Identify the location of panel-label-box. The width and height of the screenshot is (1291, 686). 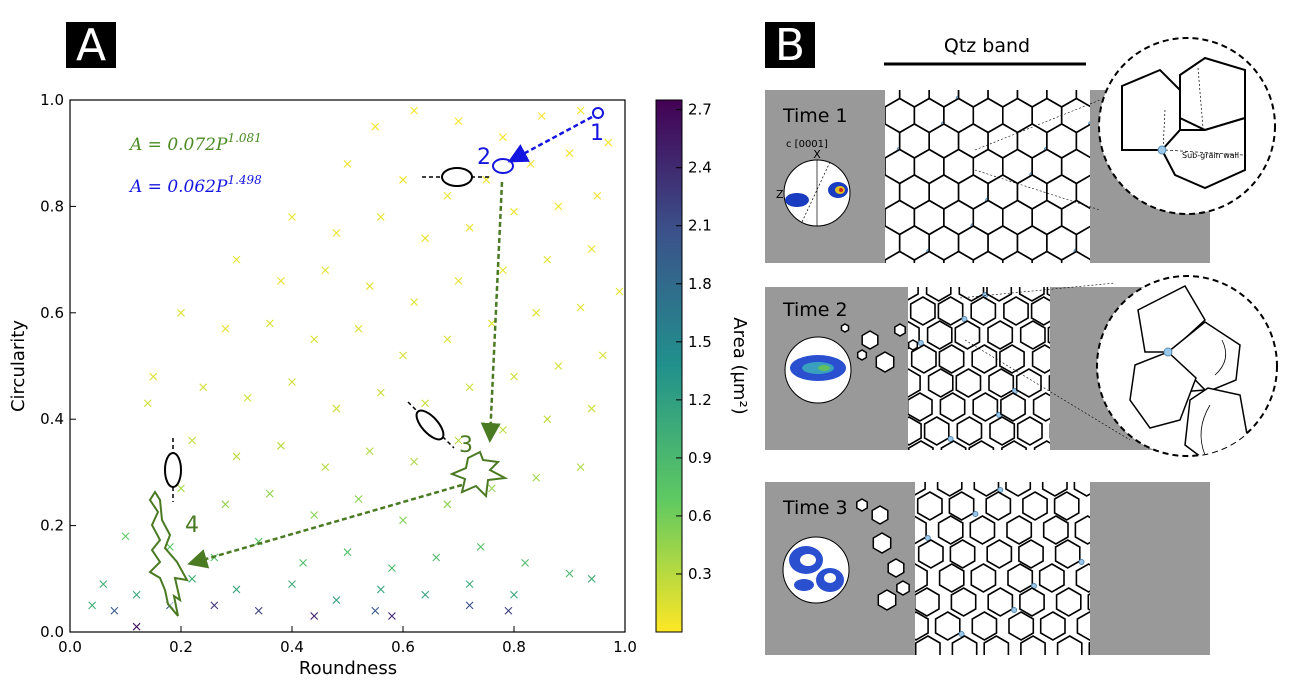
(790, 45).